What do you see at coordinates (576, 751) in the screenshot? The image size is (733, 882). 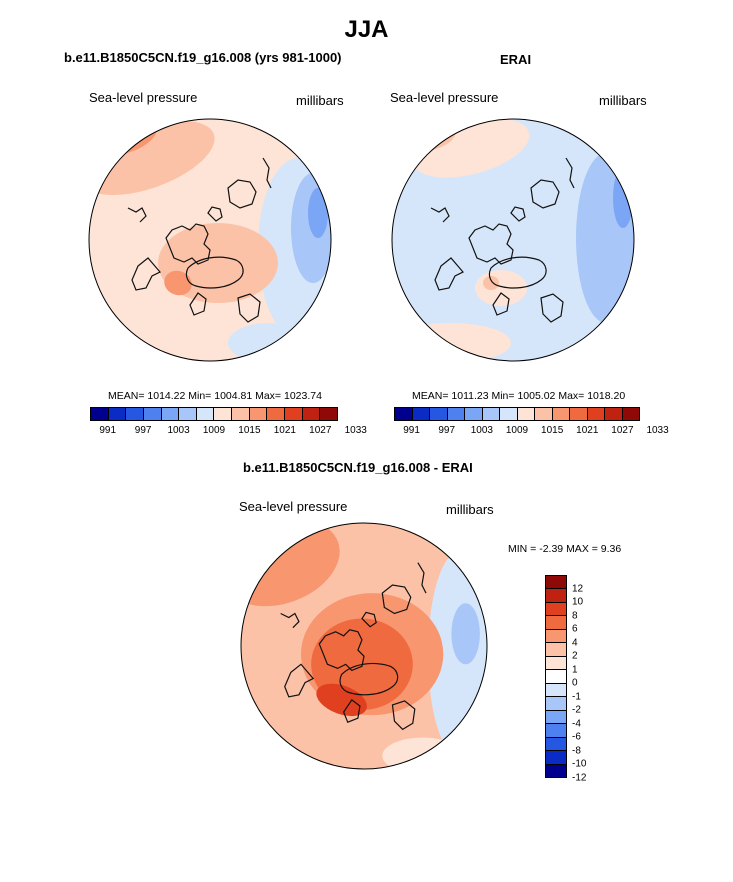 I see `colorbar-tick-label: -8` at bounding box center [576, 751].